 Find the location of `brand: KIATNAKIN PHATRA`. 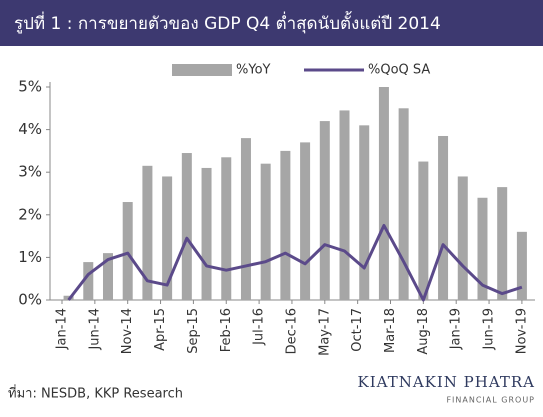

brand: KIATNAKIN PHATRA is located at coordinates (446, 382).